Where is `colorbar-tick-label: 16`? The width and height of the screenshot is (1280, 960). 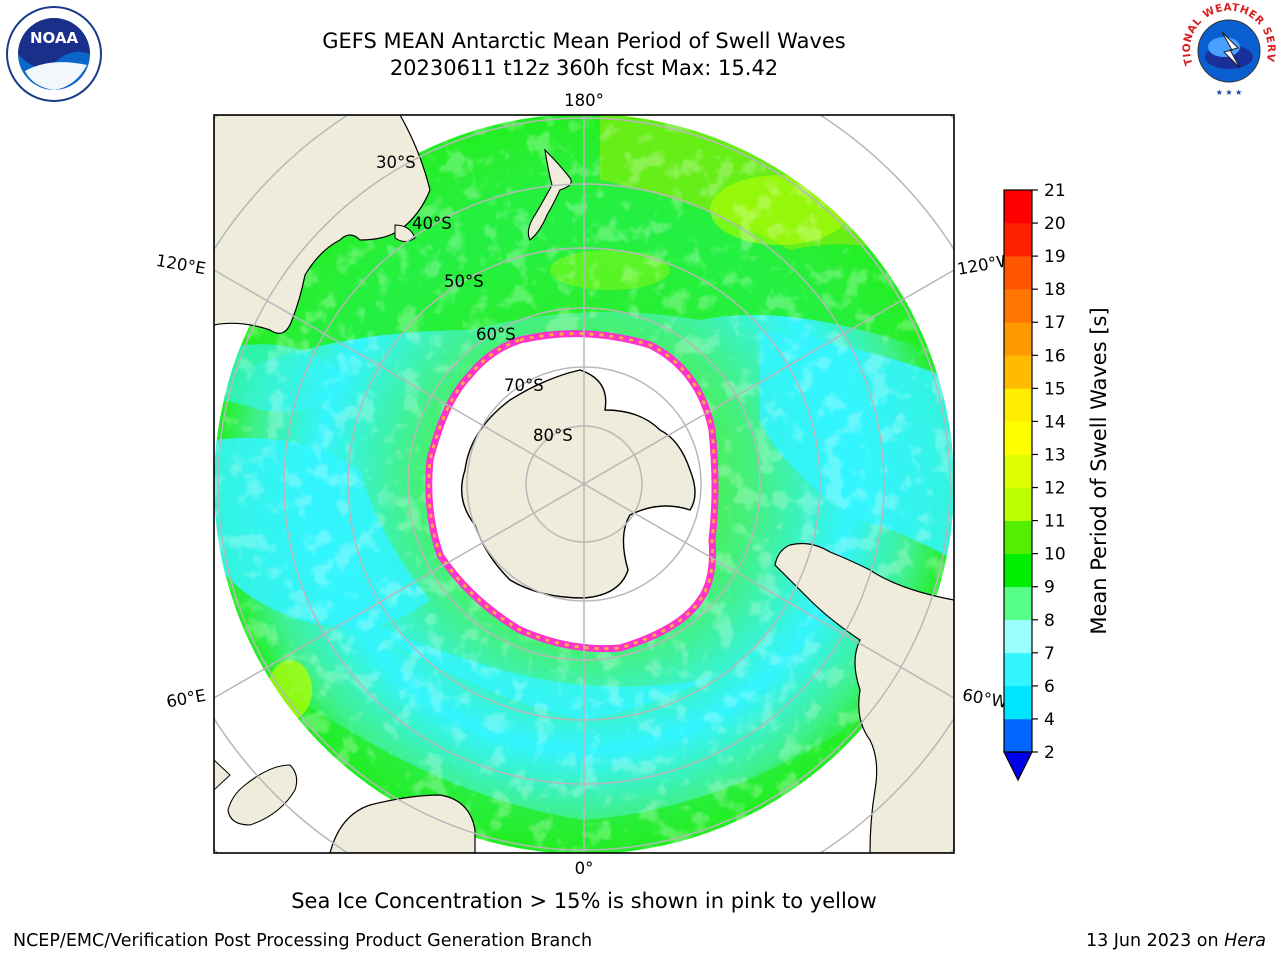
colorbar-tick-label: 16 is located at coordinates (1055, 356).